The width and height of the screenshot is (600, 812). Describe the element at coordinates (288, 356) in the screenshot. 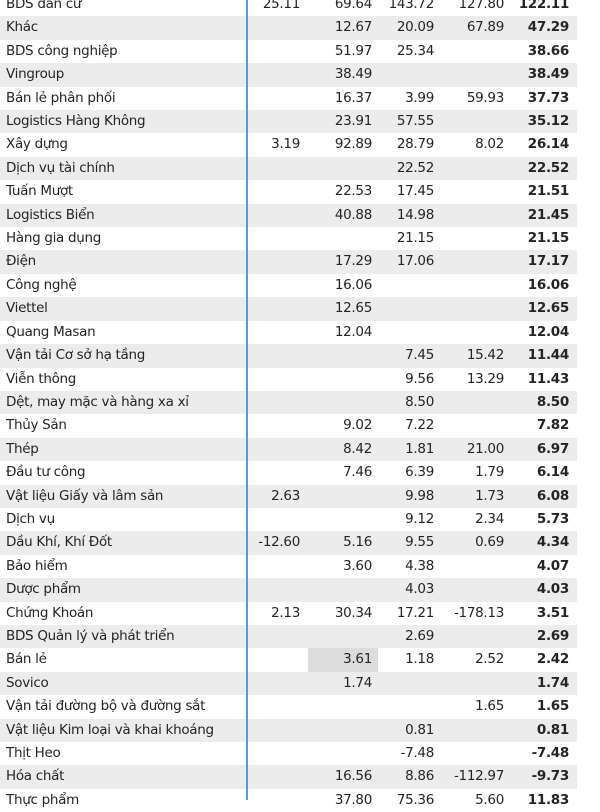

I see `table-row: Vận tải Cơ sở hạ tầng 7.45 15.42 11.44` at that location.